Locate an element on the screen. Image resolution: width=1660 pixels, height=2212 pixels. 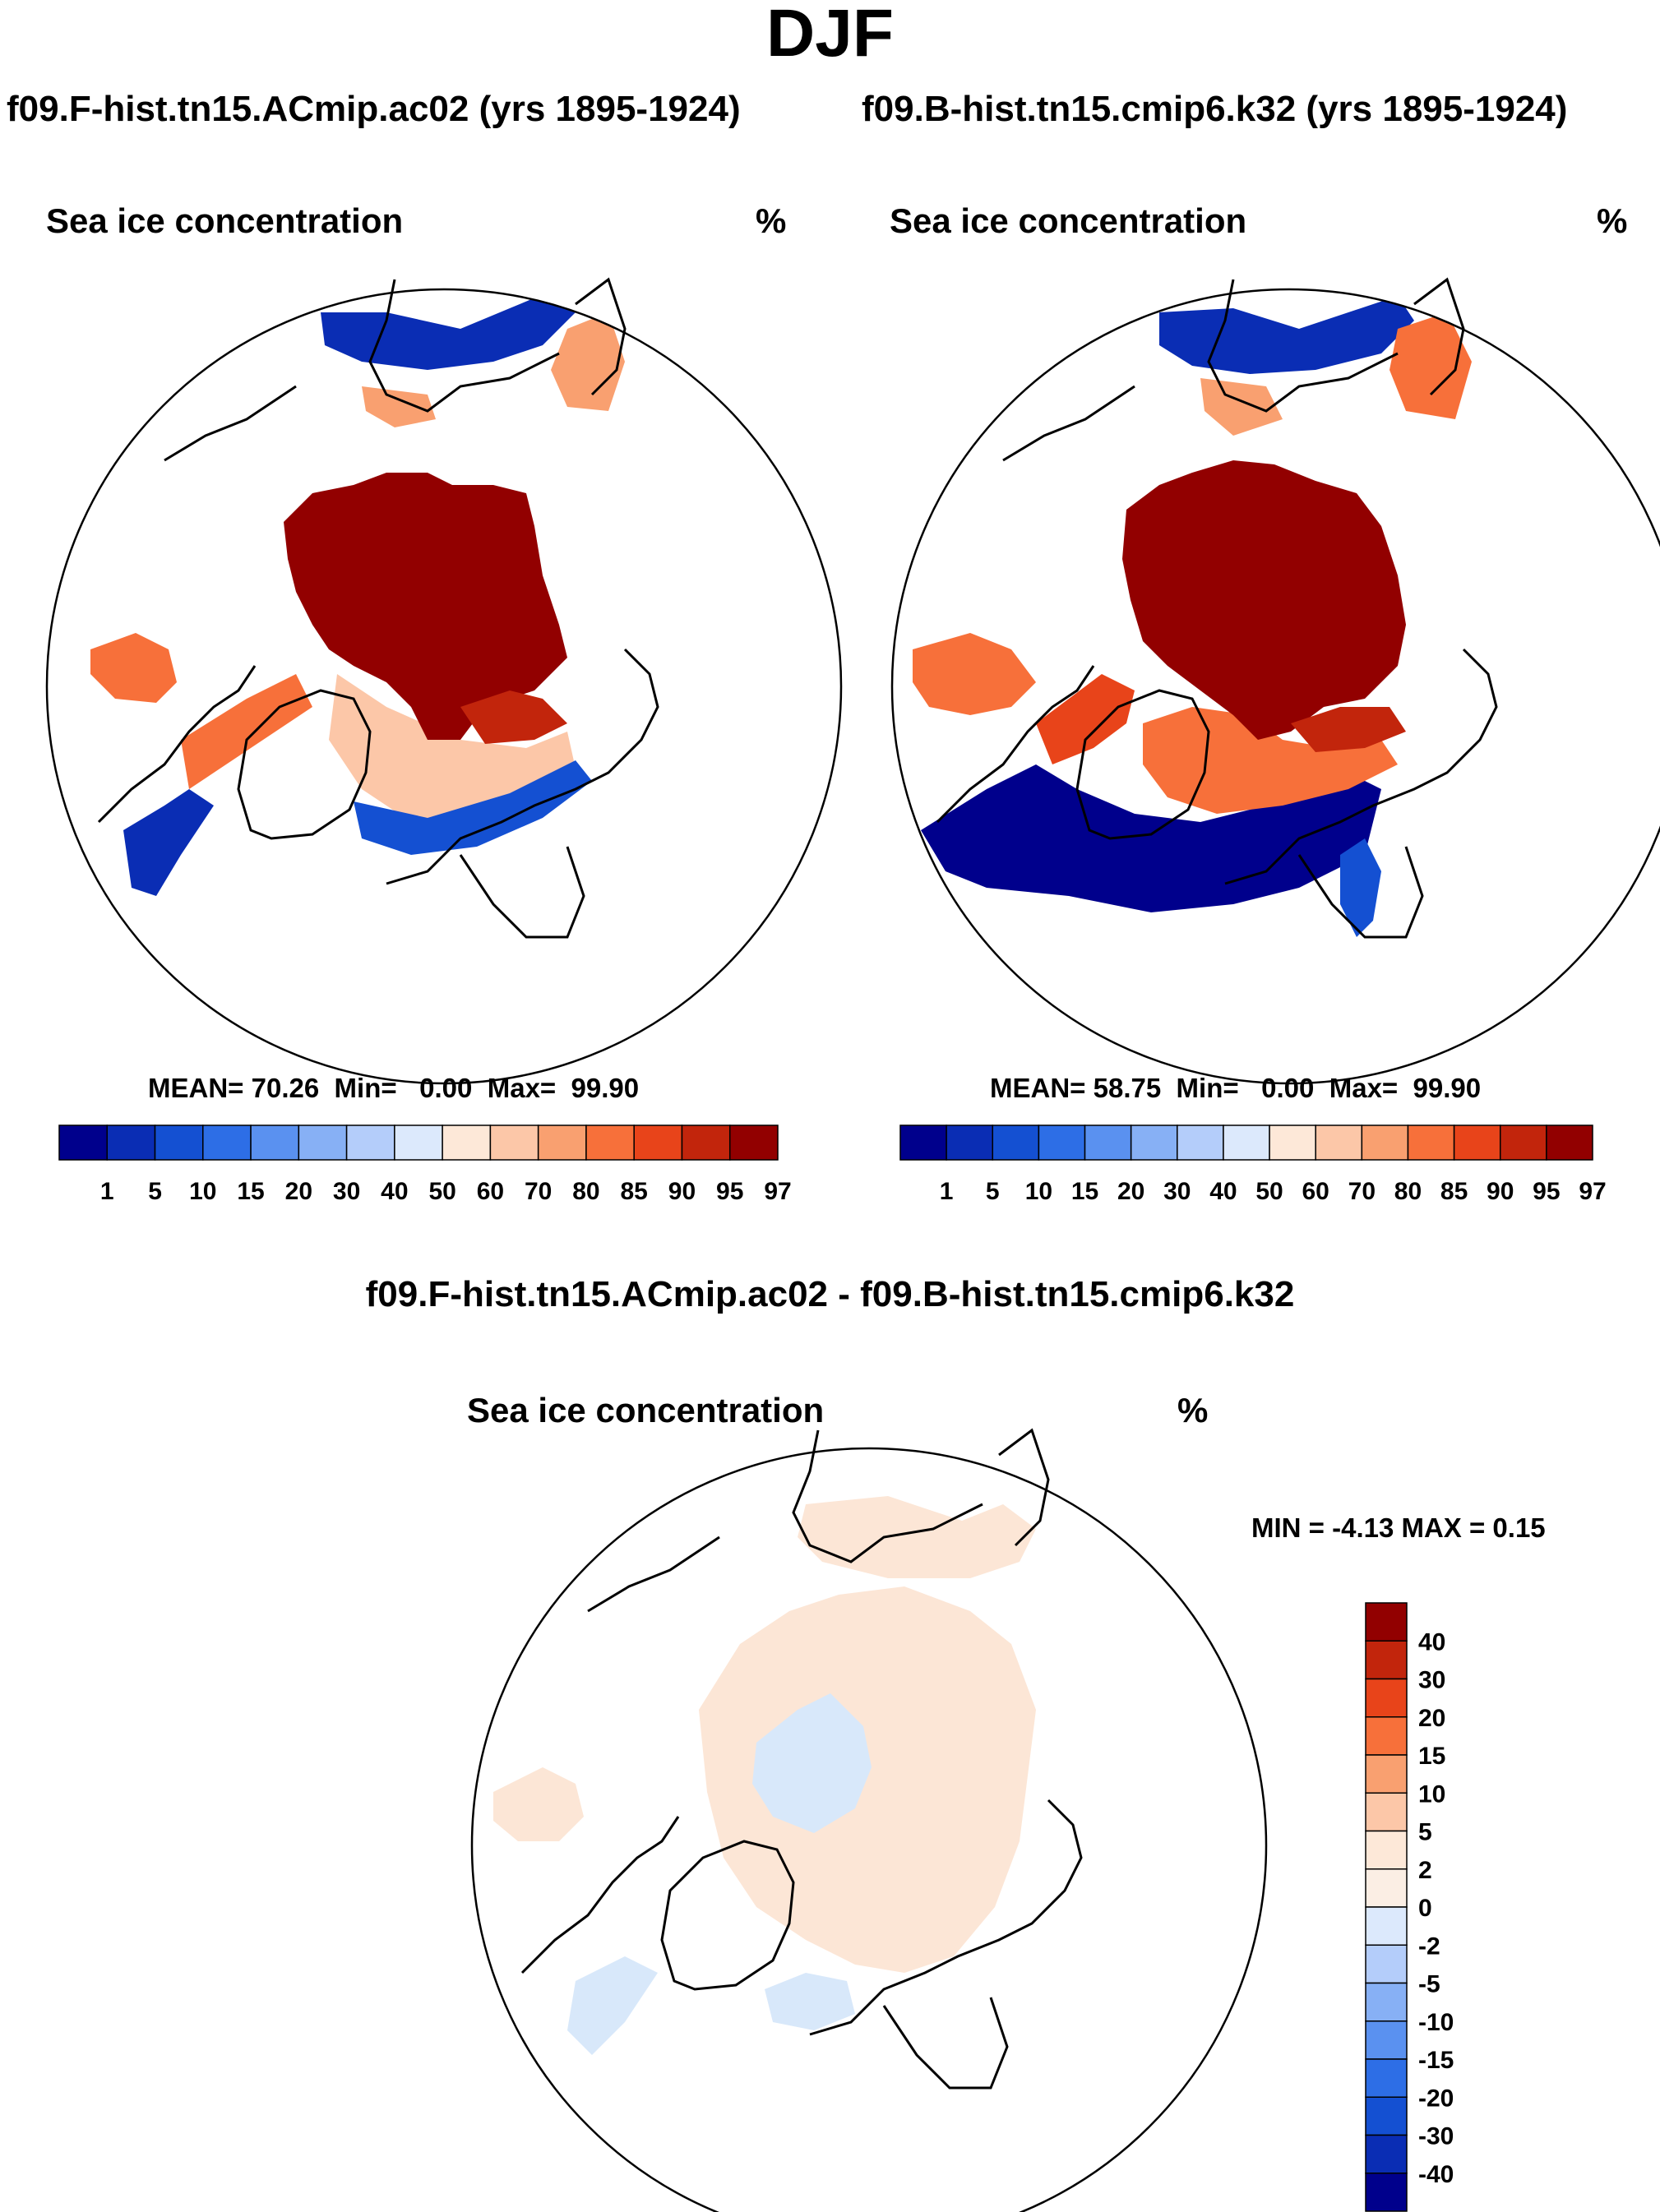
diff-okhotsk-positive is located at coordinates (917, 1537).